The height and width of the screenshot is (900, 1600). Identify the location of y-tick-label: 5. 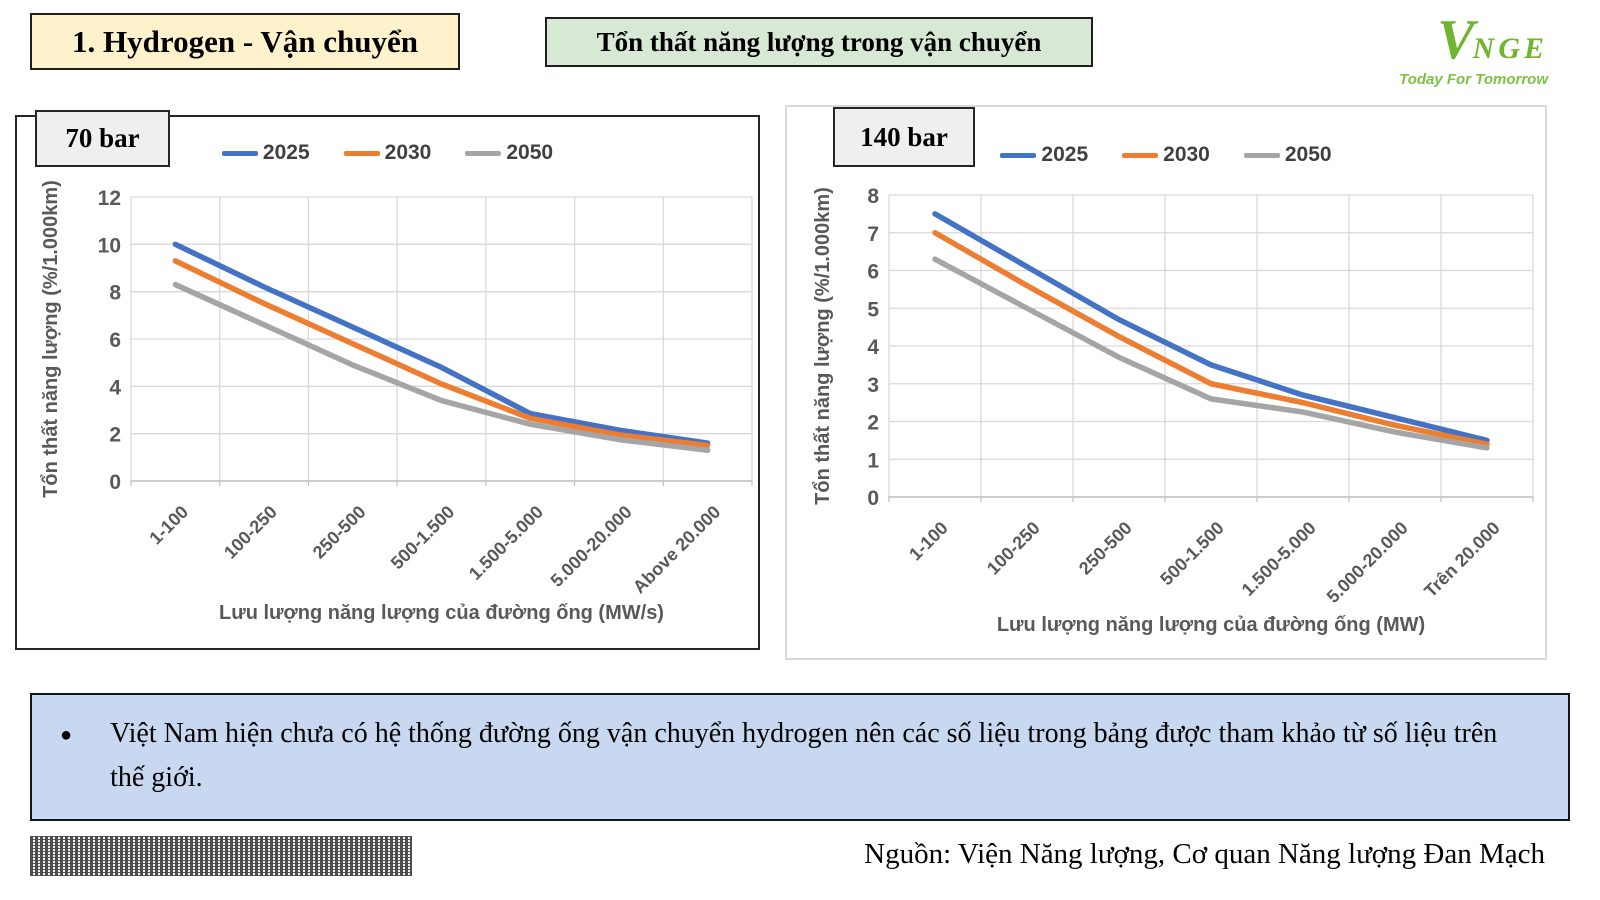
(873, 309).